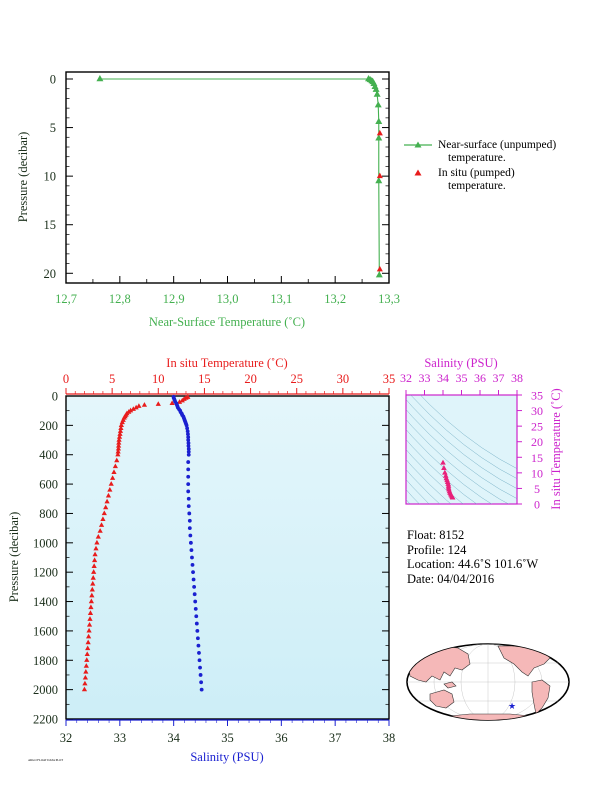 This screenshot has width=612, height=797. What do you see at coordinates (45, 573) in the screenshot?
I see `pressure-tick-label: 1200` at bounding box center [45, 573].